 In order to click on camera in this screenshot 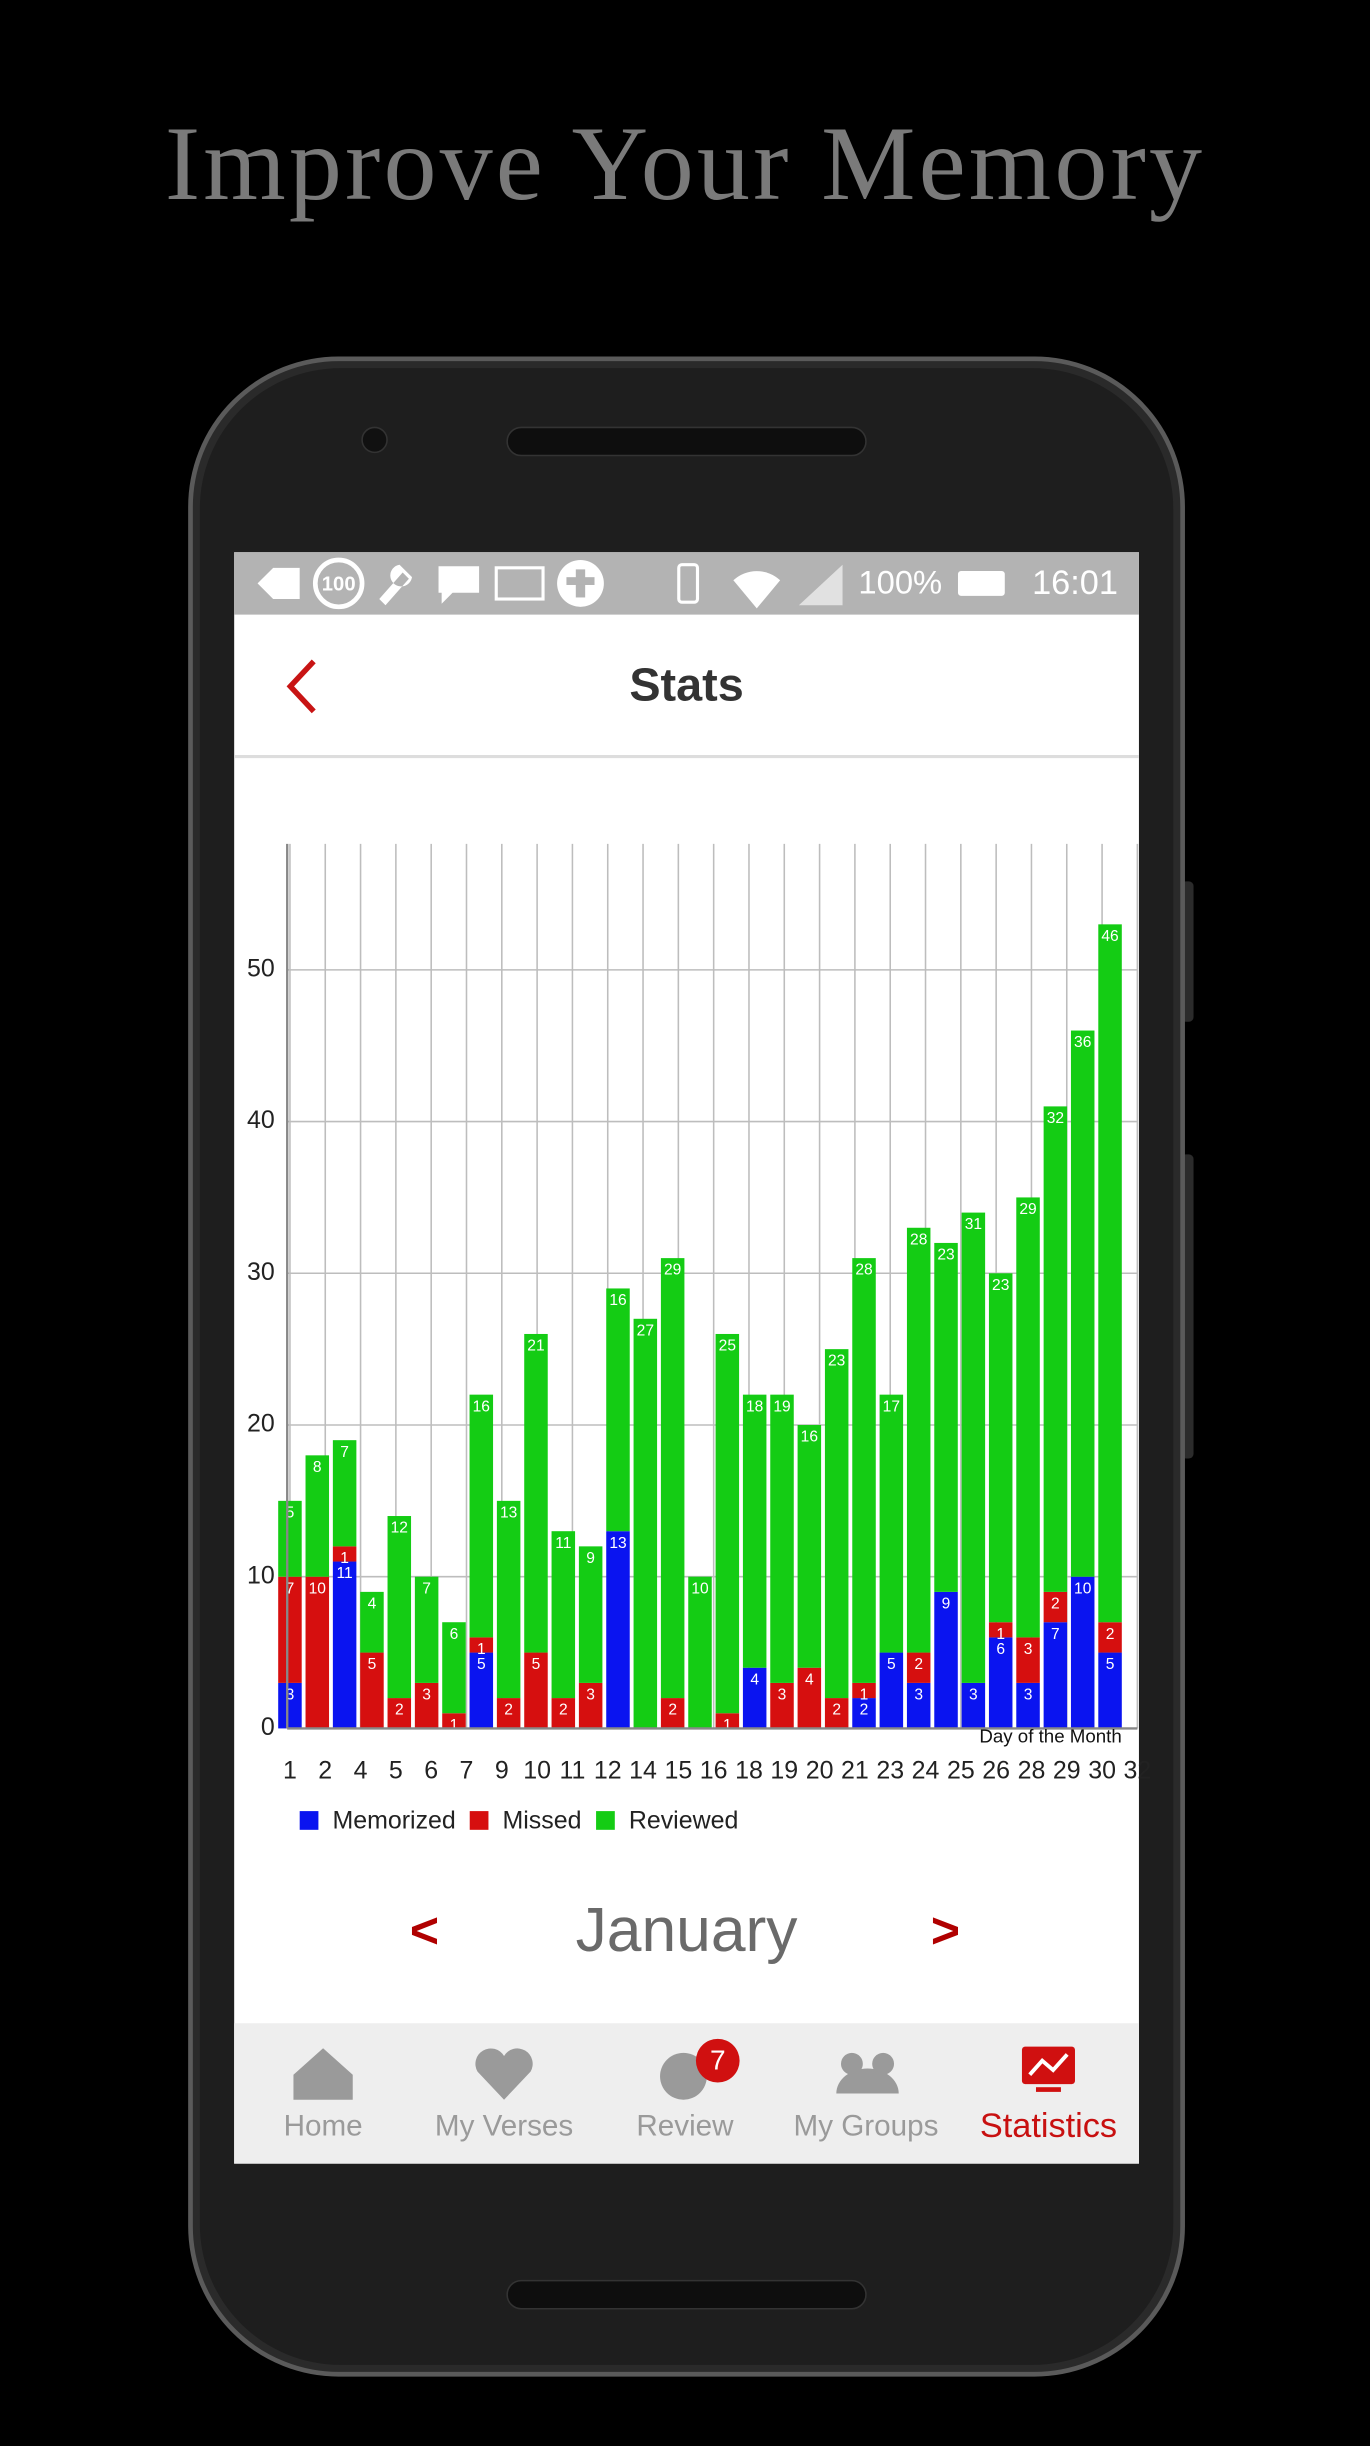, I will do `click(374, 440)`.